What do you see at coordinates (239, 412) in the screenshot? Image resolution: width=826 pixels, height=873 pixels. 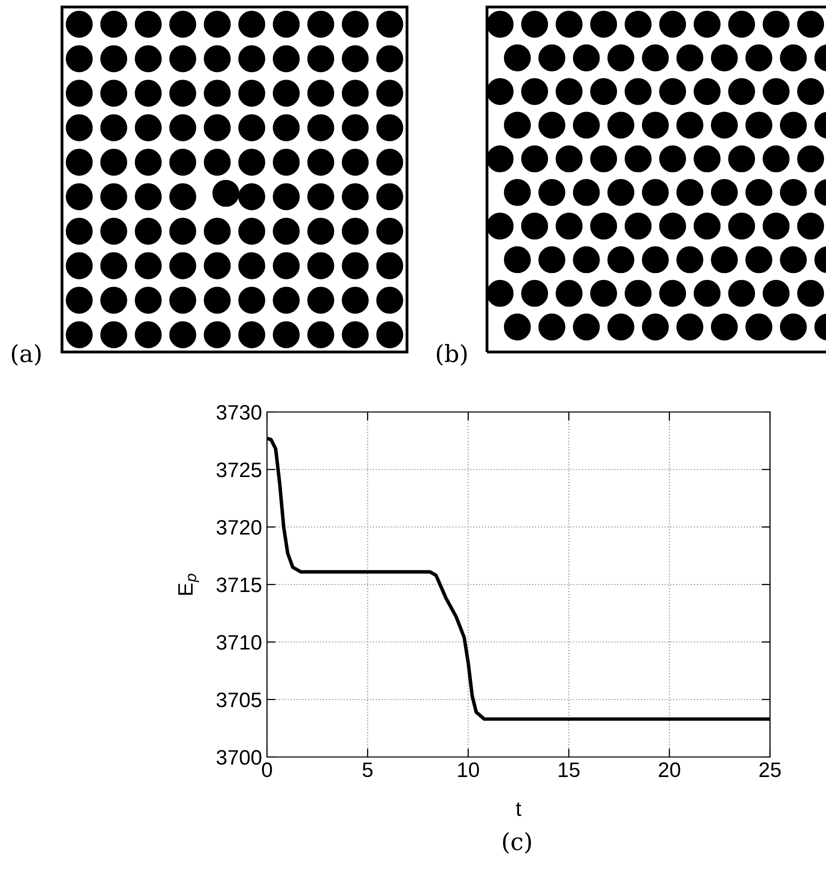 I see `y-tick-label: 3730` at bounding box center [239, 412].